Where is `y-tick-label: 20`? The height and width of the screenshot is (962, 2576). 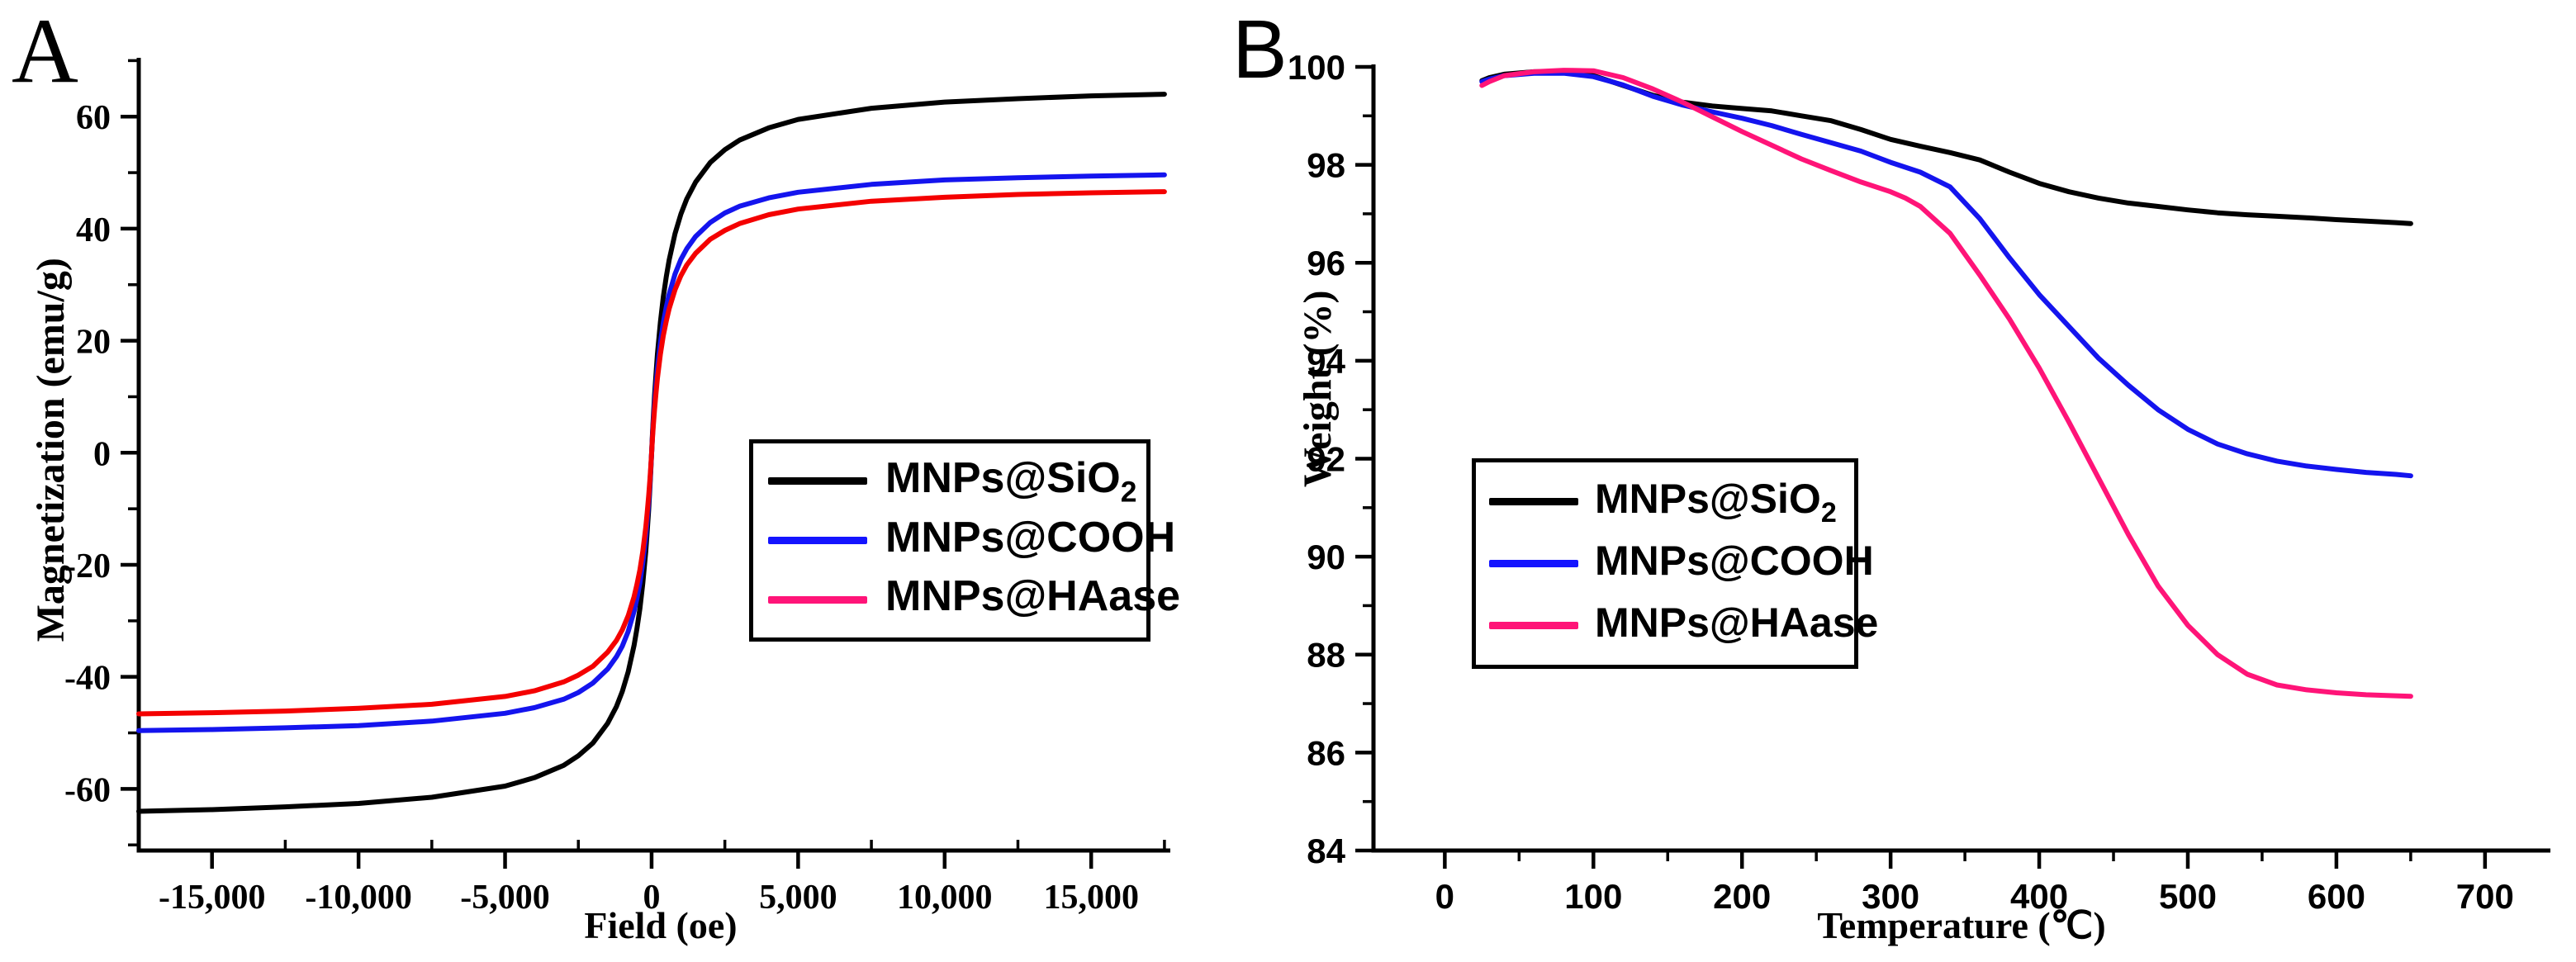 y-tick-label: 20 is located at coordinates (93, 343).